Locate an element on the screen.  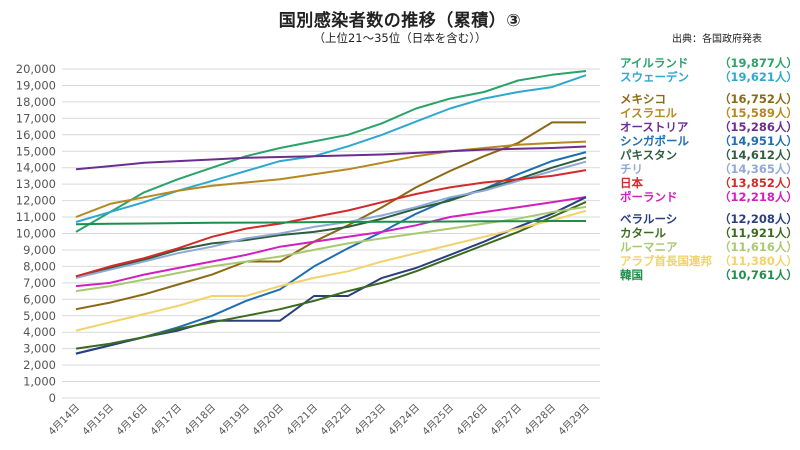
legend-entry: ベラルーシ （12,208人） is located at coordinates (707, 219).